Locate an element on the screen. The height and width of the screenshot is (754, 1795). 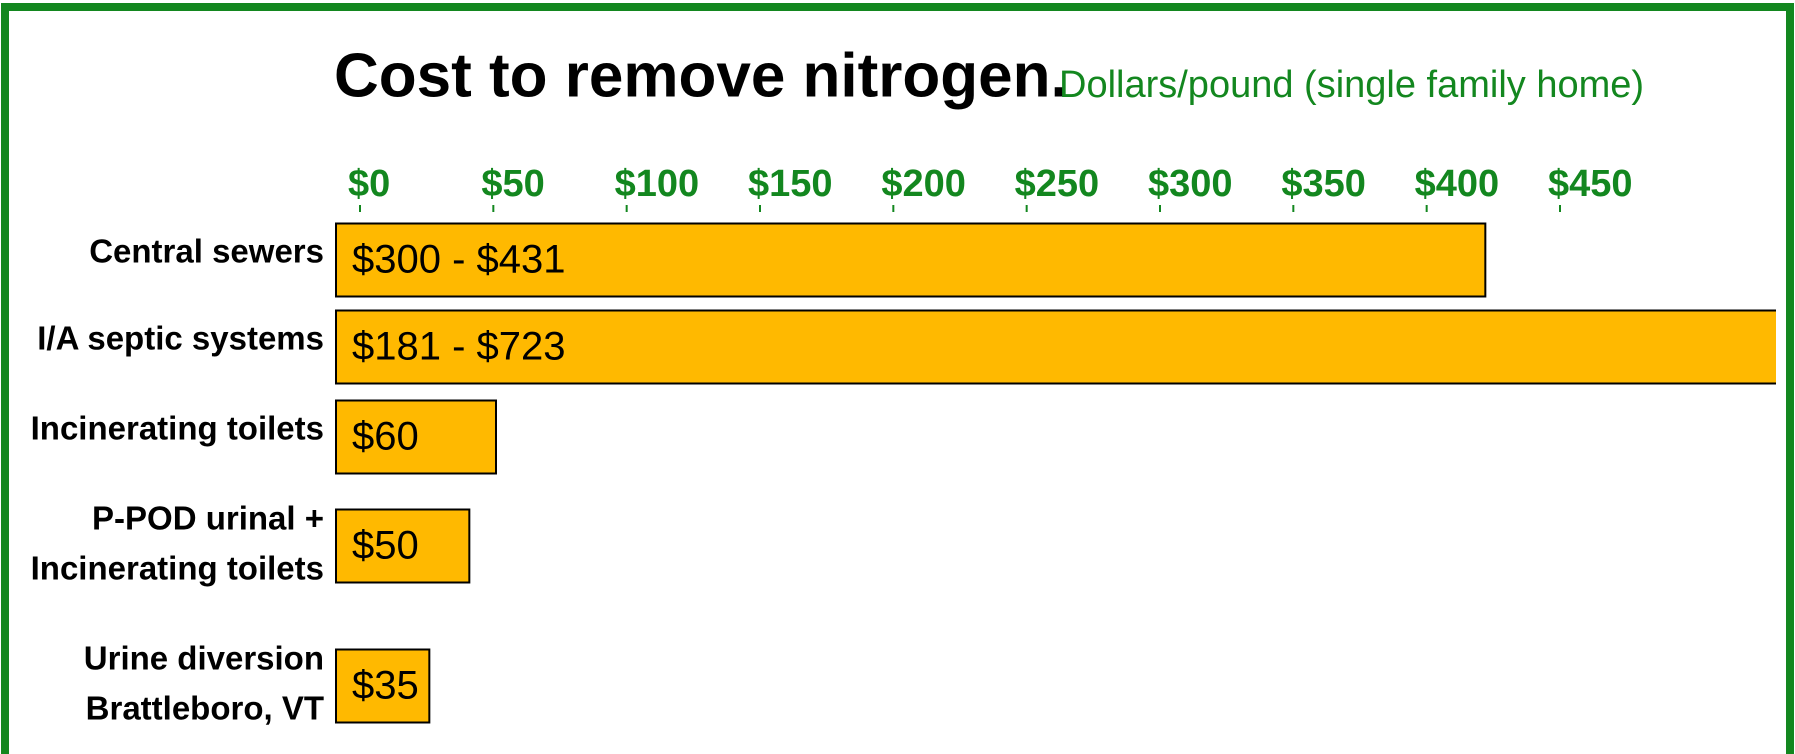
x-tick-label: $50 is located at coordinates (512, 184).